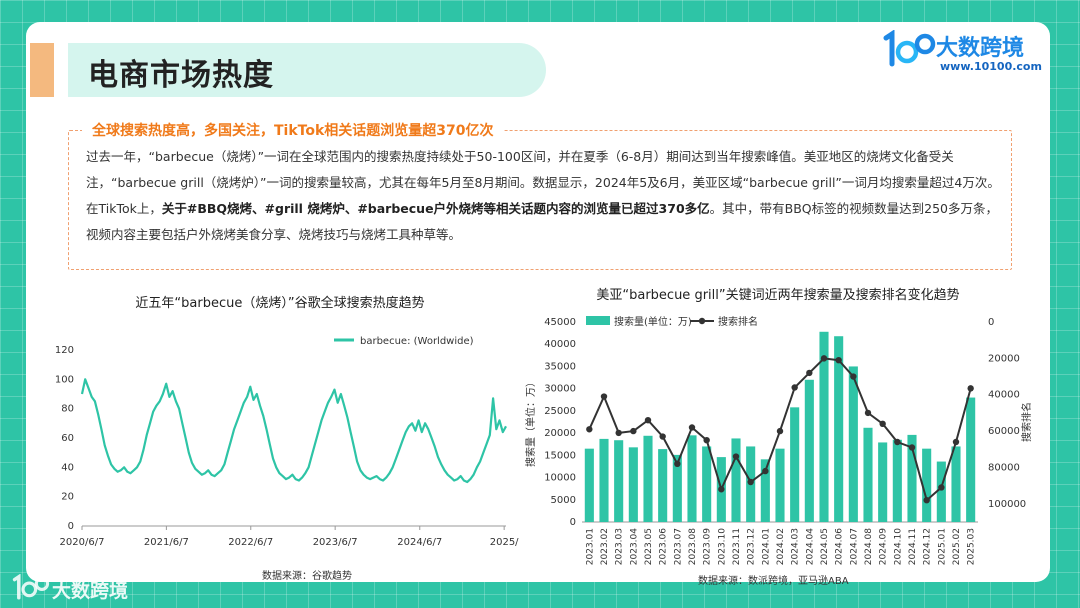  What do you see at coordinates (766, 546) in the screenshot?
I see `x-tick-label: 2024.01` at bounding box center [766, 546].